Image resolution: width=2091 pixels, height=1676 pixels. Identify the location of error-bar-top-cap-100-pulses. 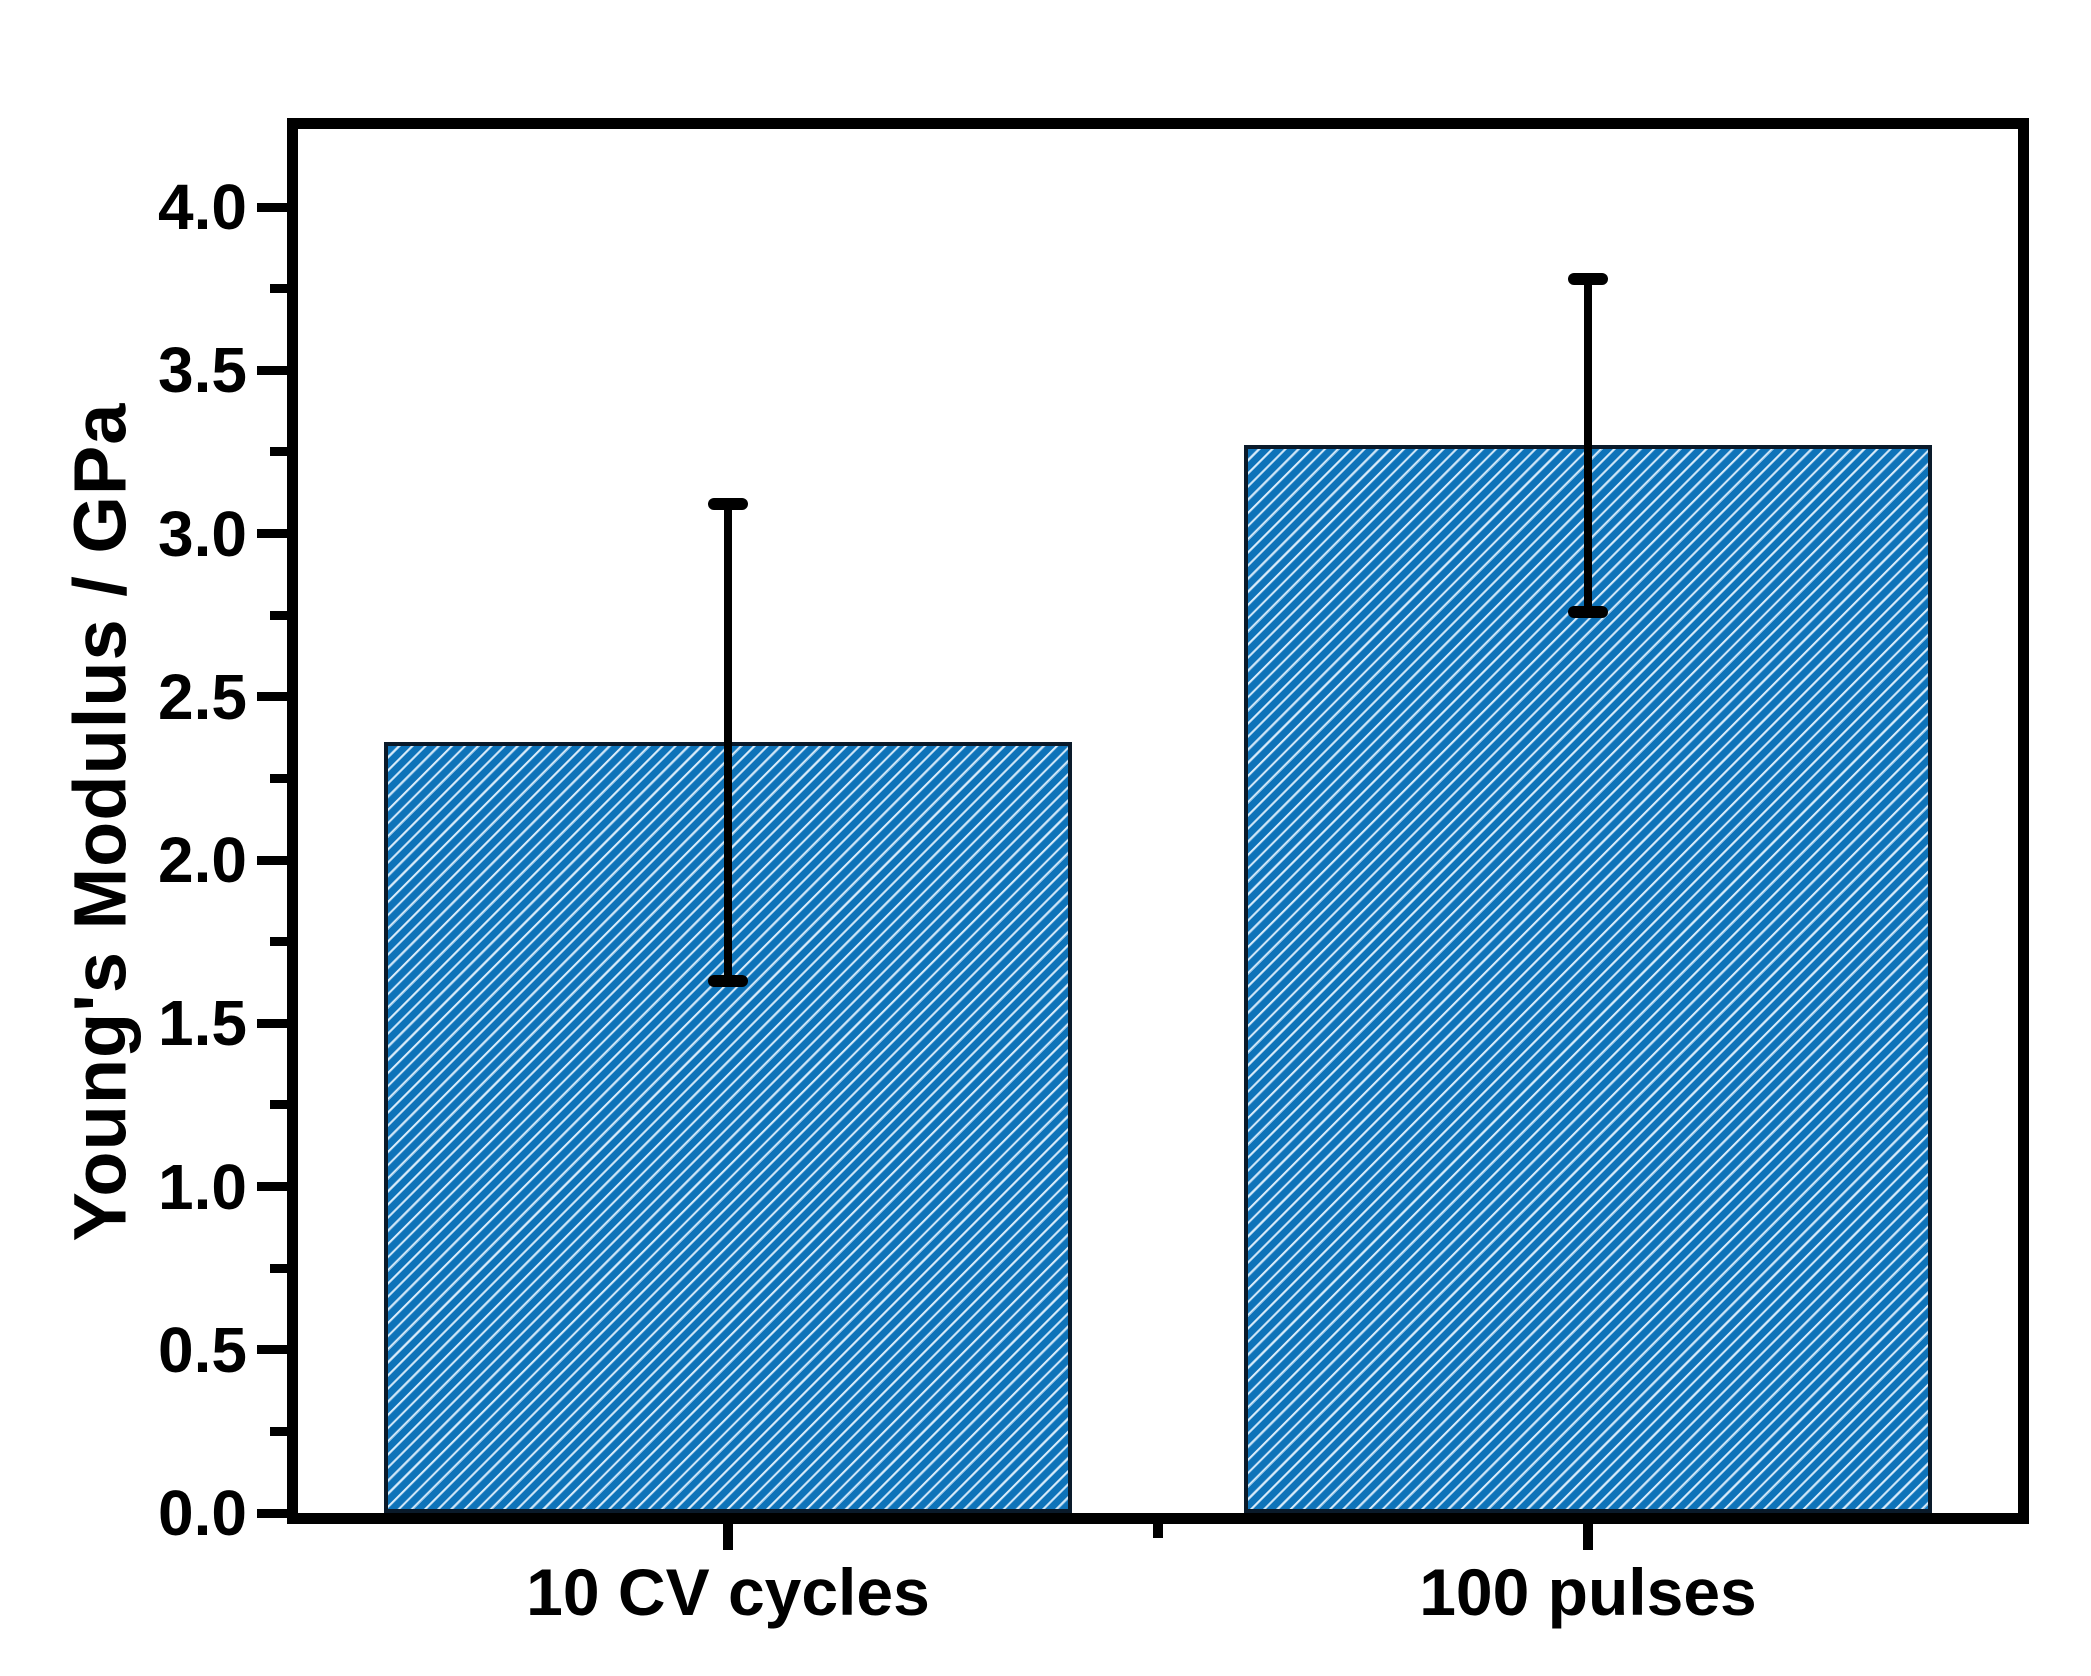
(1588, 278).